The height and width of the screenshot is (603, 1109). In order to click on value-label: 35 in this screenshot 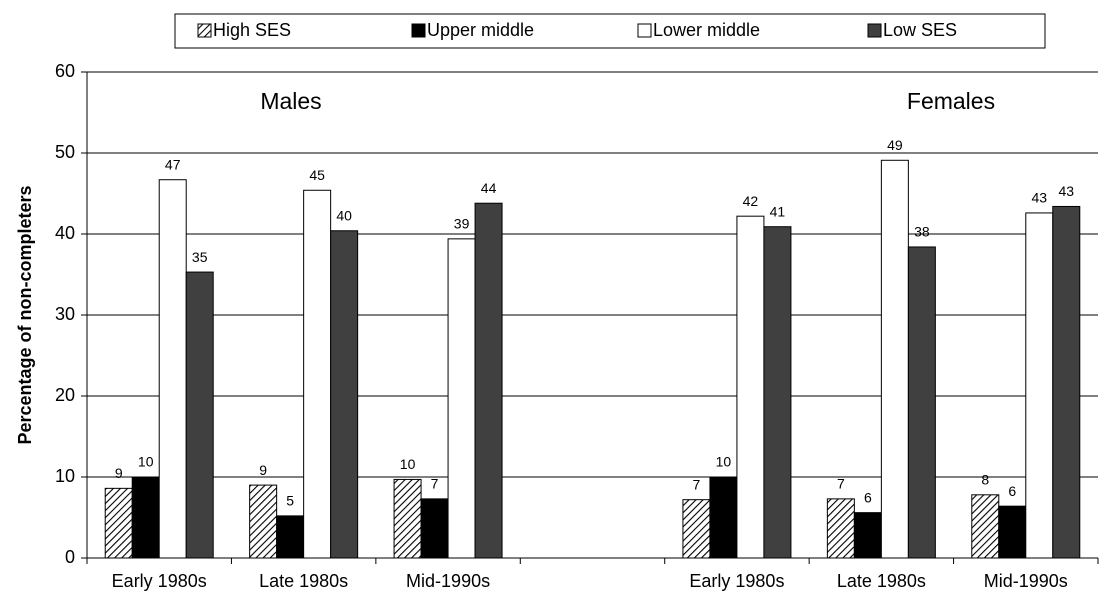, I will do `click(200, 257)`.